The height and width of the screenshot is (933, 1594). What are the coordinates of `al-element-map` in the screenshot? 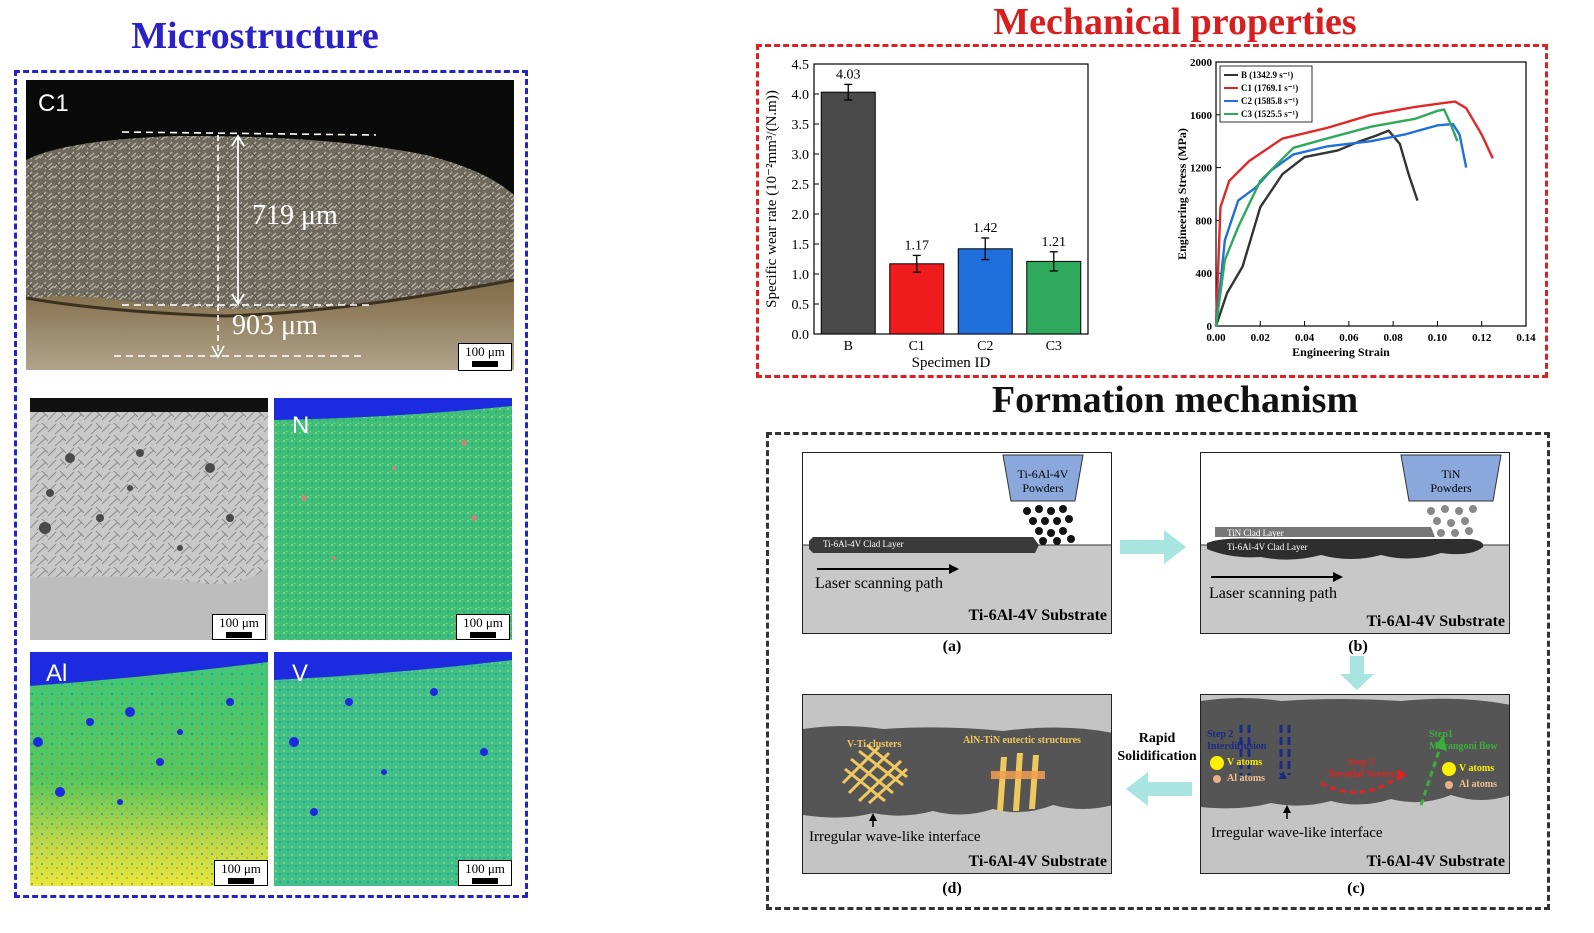 It's located at (149, 769).